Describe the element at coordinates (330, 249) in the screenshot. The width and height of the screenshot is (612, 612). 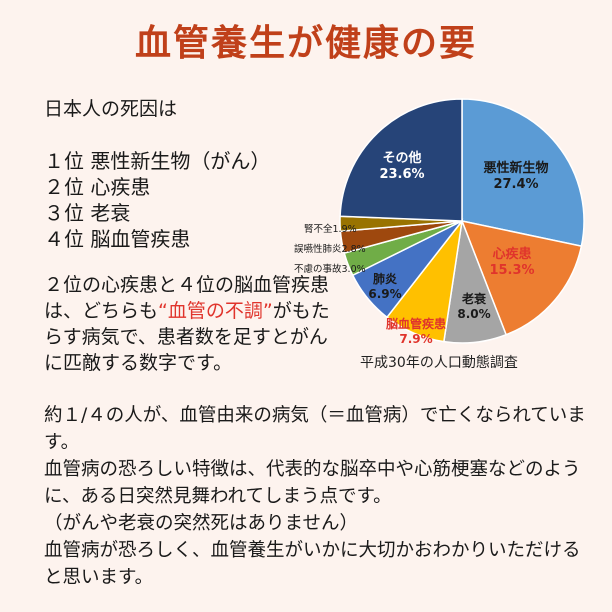
I see `slice-label: 誤嚥性肺炎2.8%` at that location.